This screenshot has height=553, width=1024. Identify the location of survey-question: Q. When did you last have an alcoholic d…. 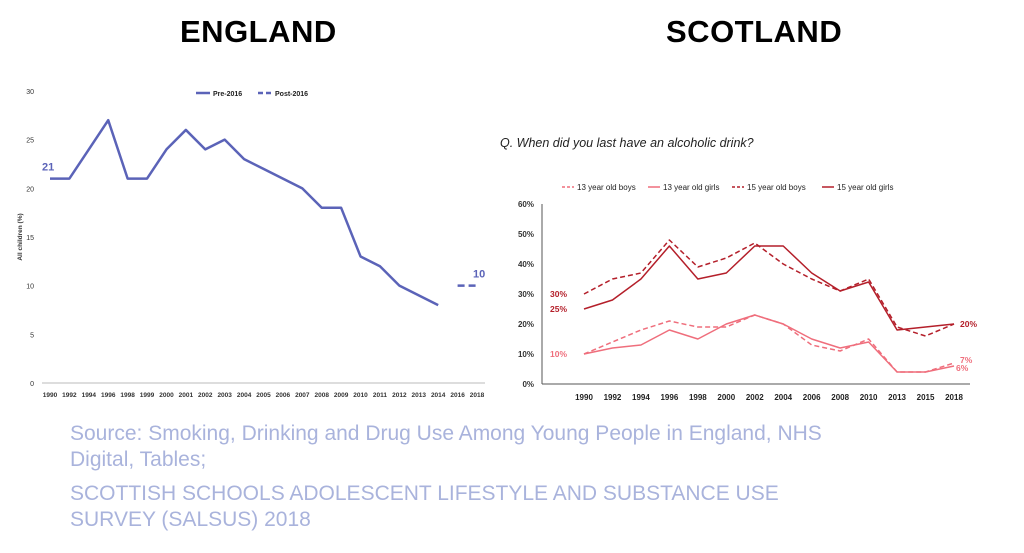
(627, 143).